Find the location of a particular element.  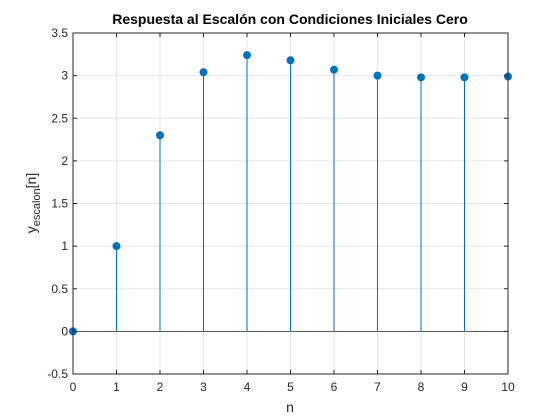

y-tick-label-1: 0 is located at coordinates (64, 331).